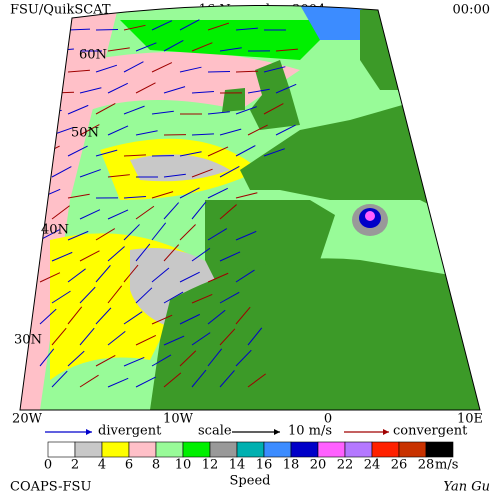  I want to click on colorbar-tick-label: 26, so click(399, 465).